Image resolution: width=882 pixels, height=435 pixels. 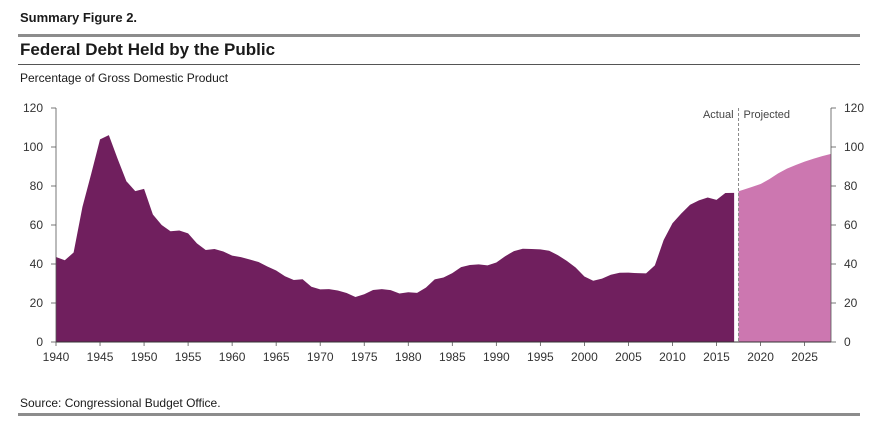 What do you see at coordinates (148, 49) in the screenshot?
I see `chart-title: Federal Debt Held by the Public` at bounding box center [148, 49].